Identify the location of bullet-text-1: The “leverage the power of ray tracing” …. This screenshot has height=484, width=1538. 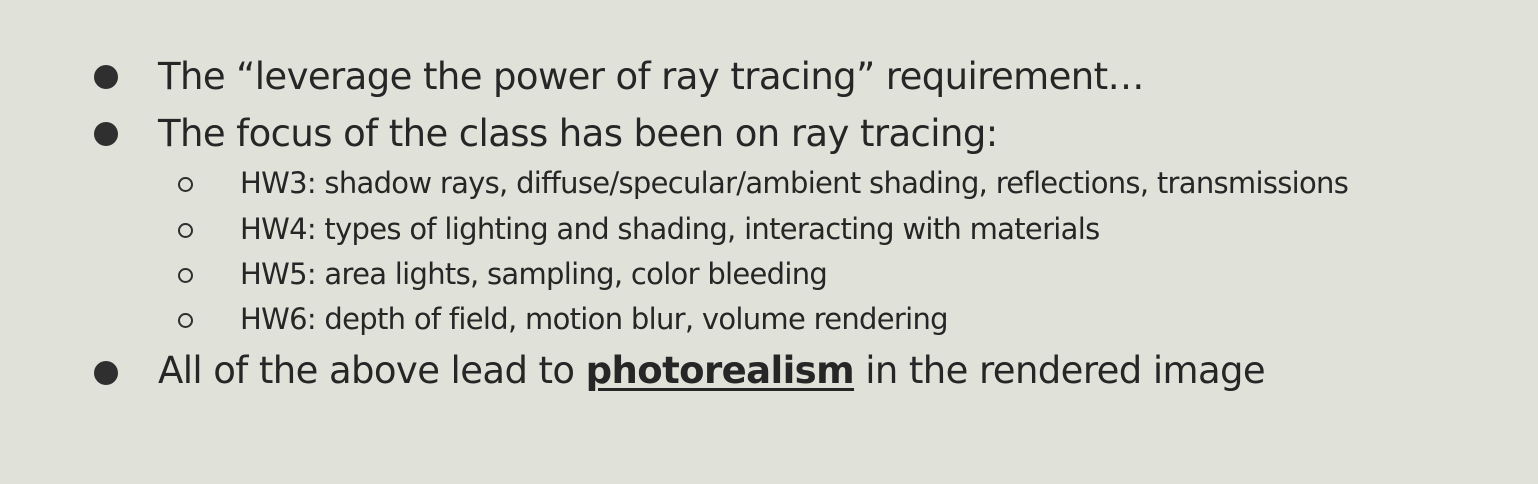
(651, 76).